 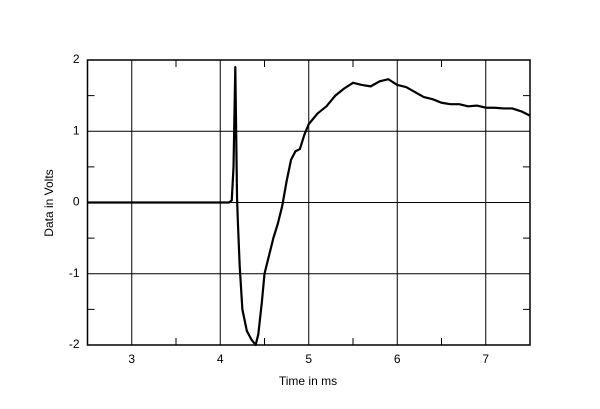 I want to click on x-tick-label: 3, so click(x=131, y=359).